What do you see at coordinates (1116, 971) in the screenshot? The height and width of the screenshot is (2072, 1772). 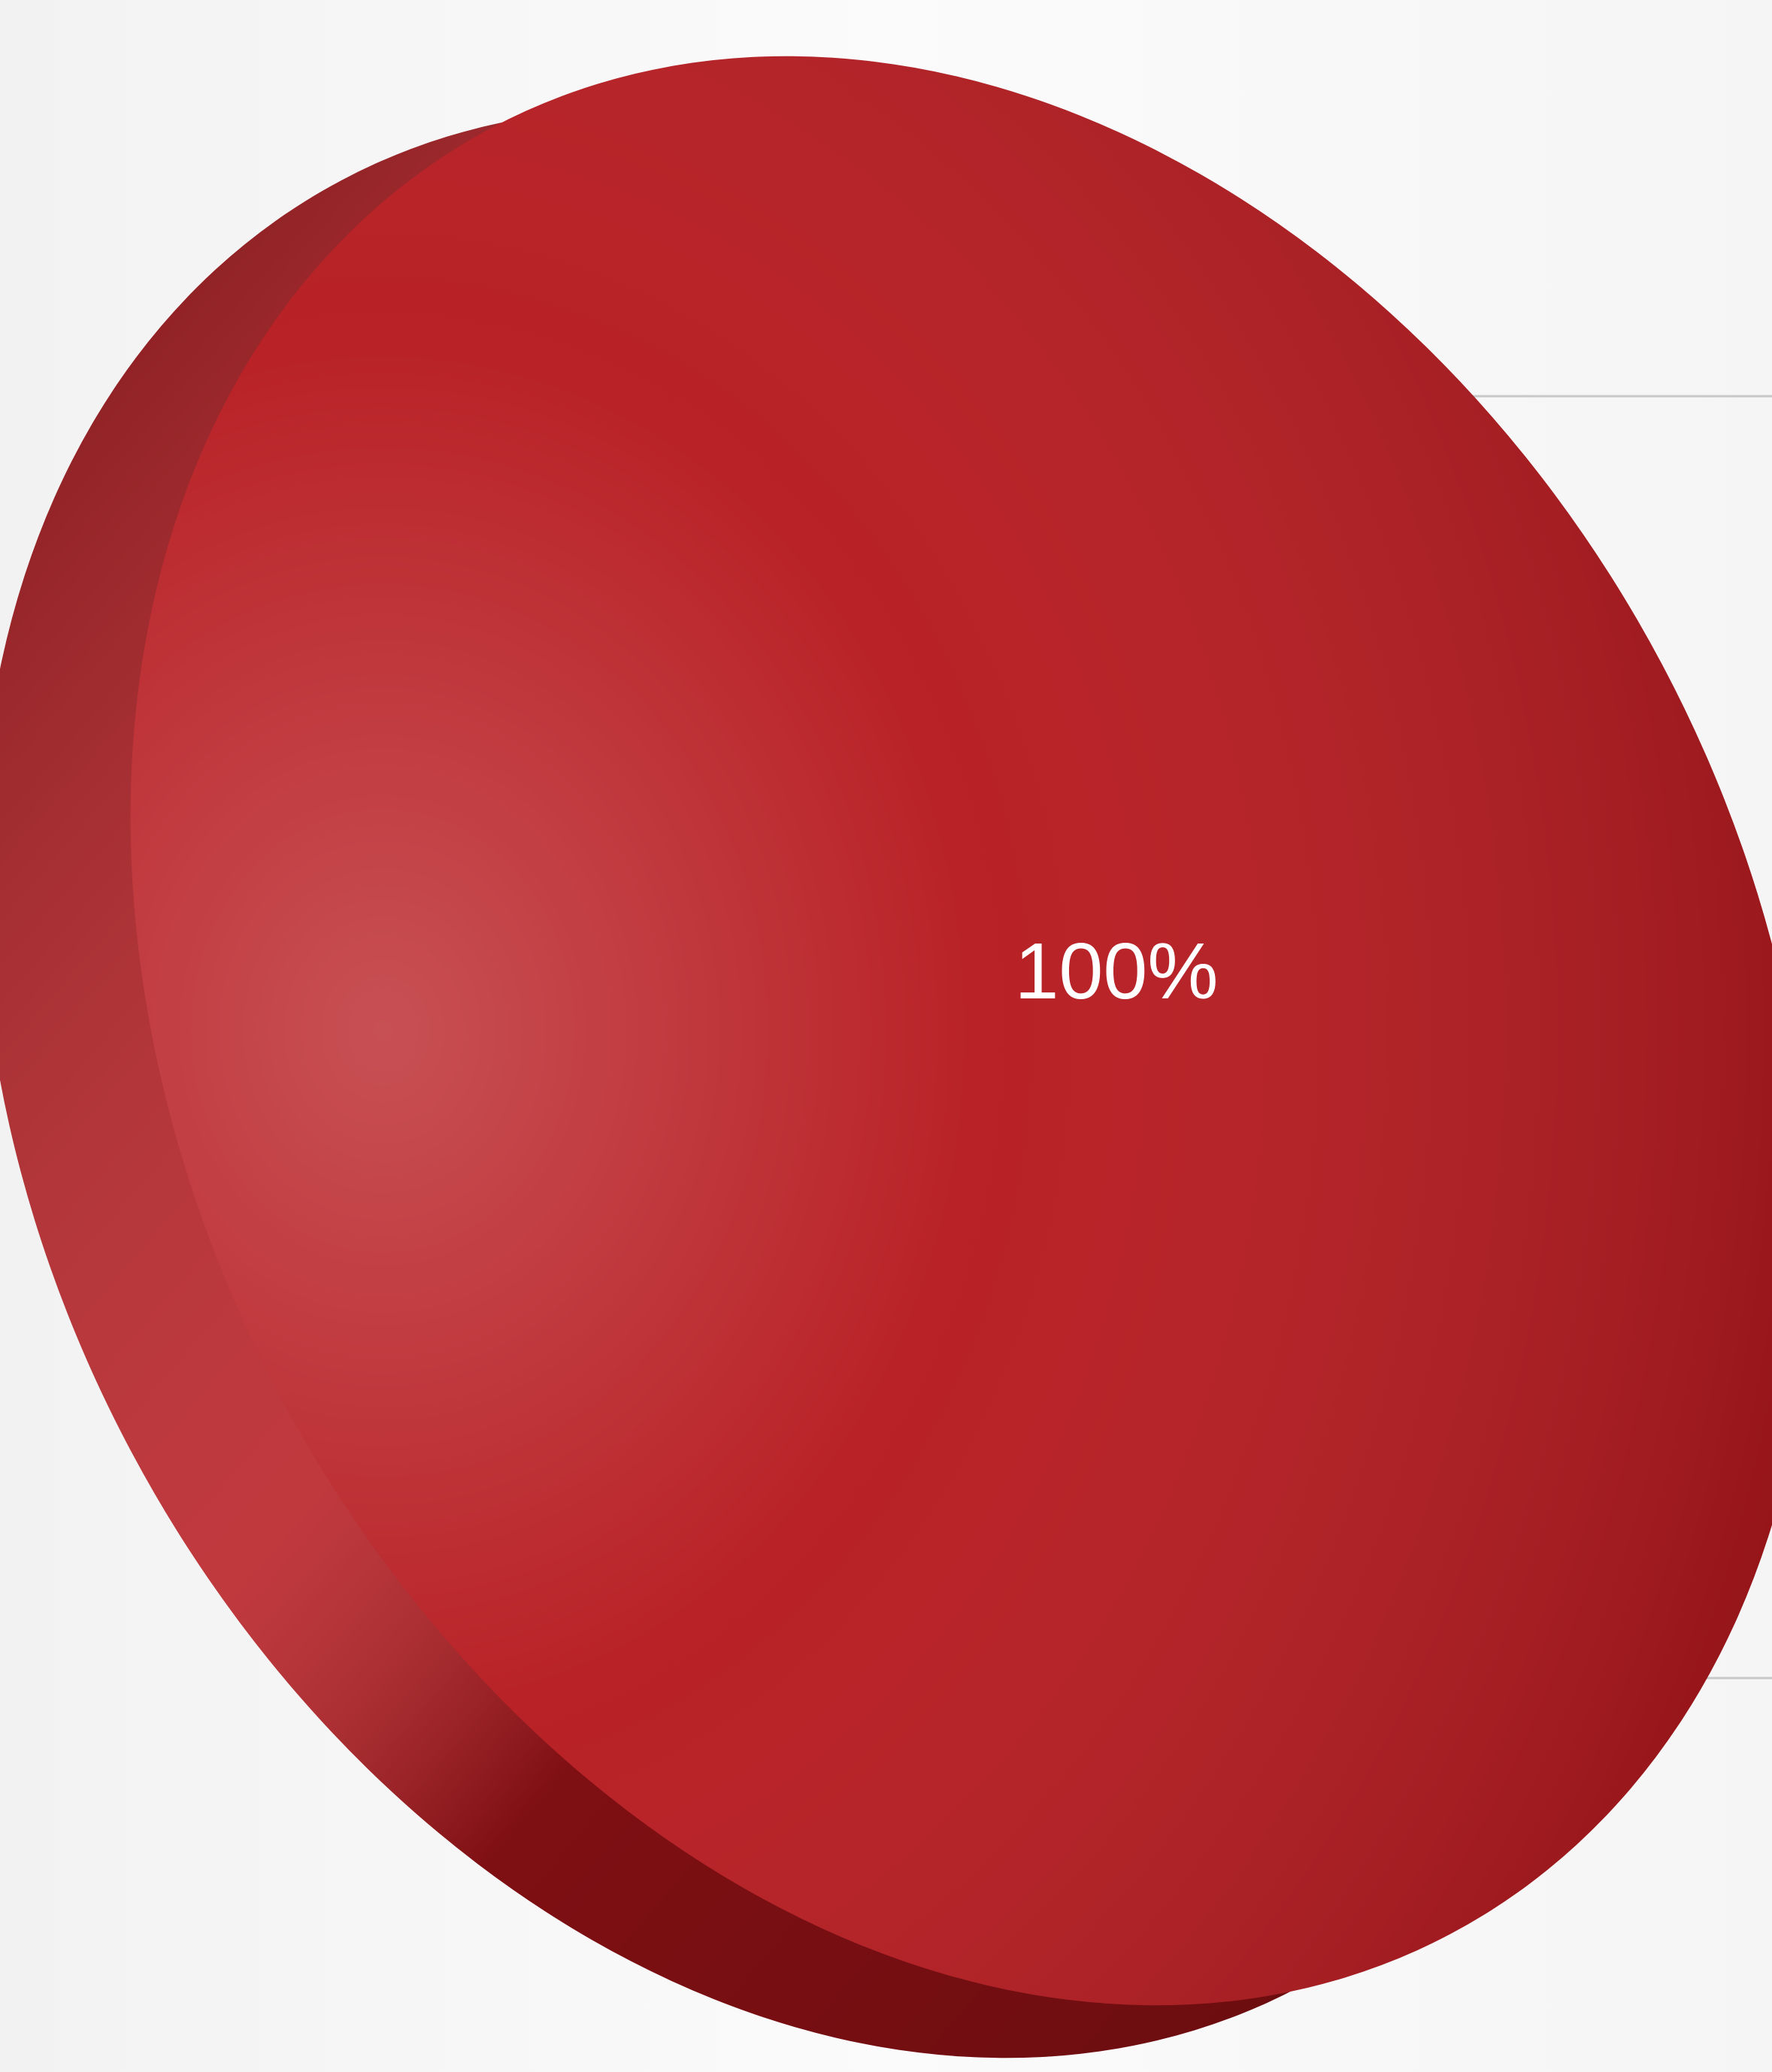 I see `value-label: 100%` at bounding box center [1116, 971].